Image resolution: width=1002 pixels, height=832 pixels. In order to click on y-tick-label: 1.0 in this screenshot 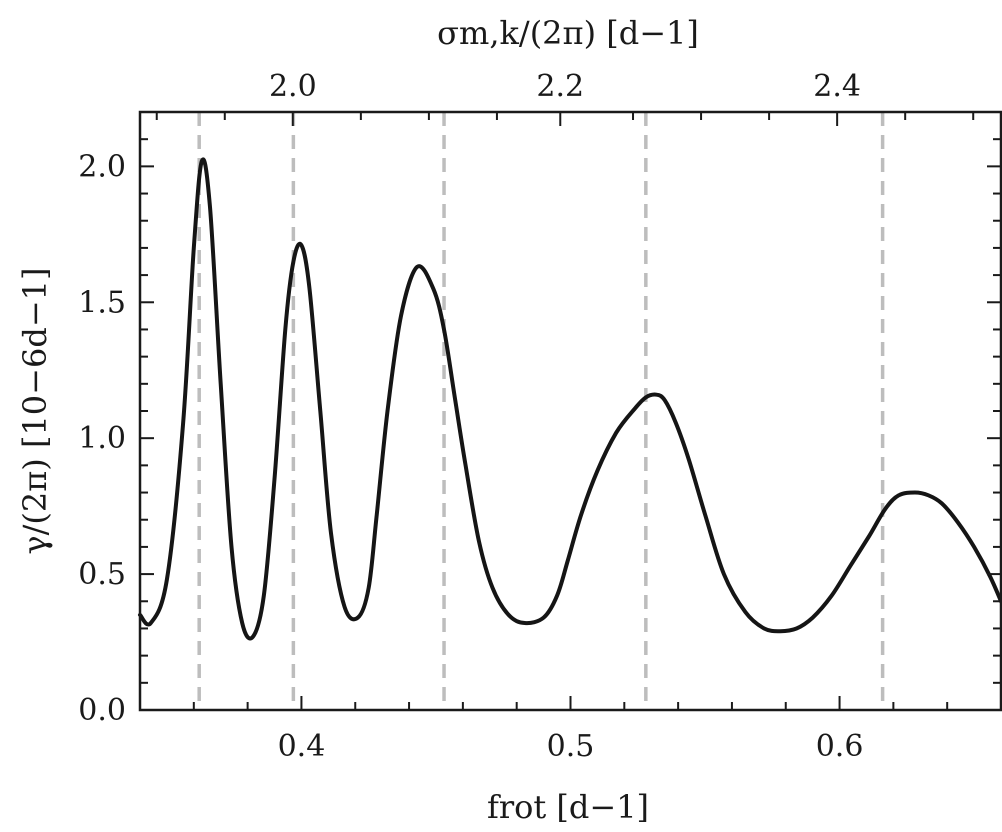, I will do `click(102, 438)`.